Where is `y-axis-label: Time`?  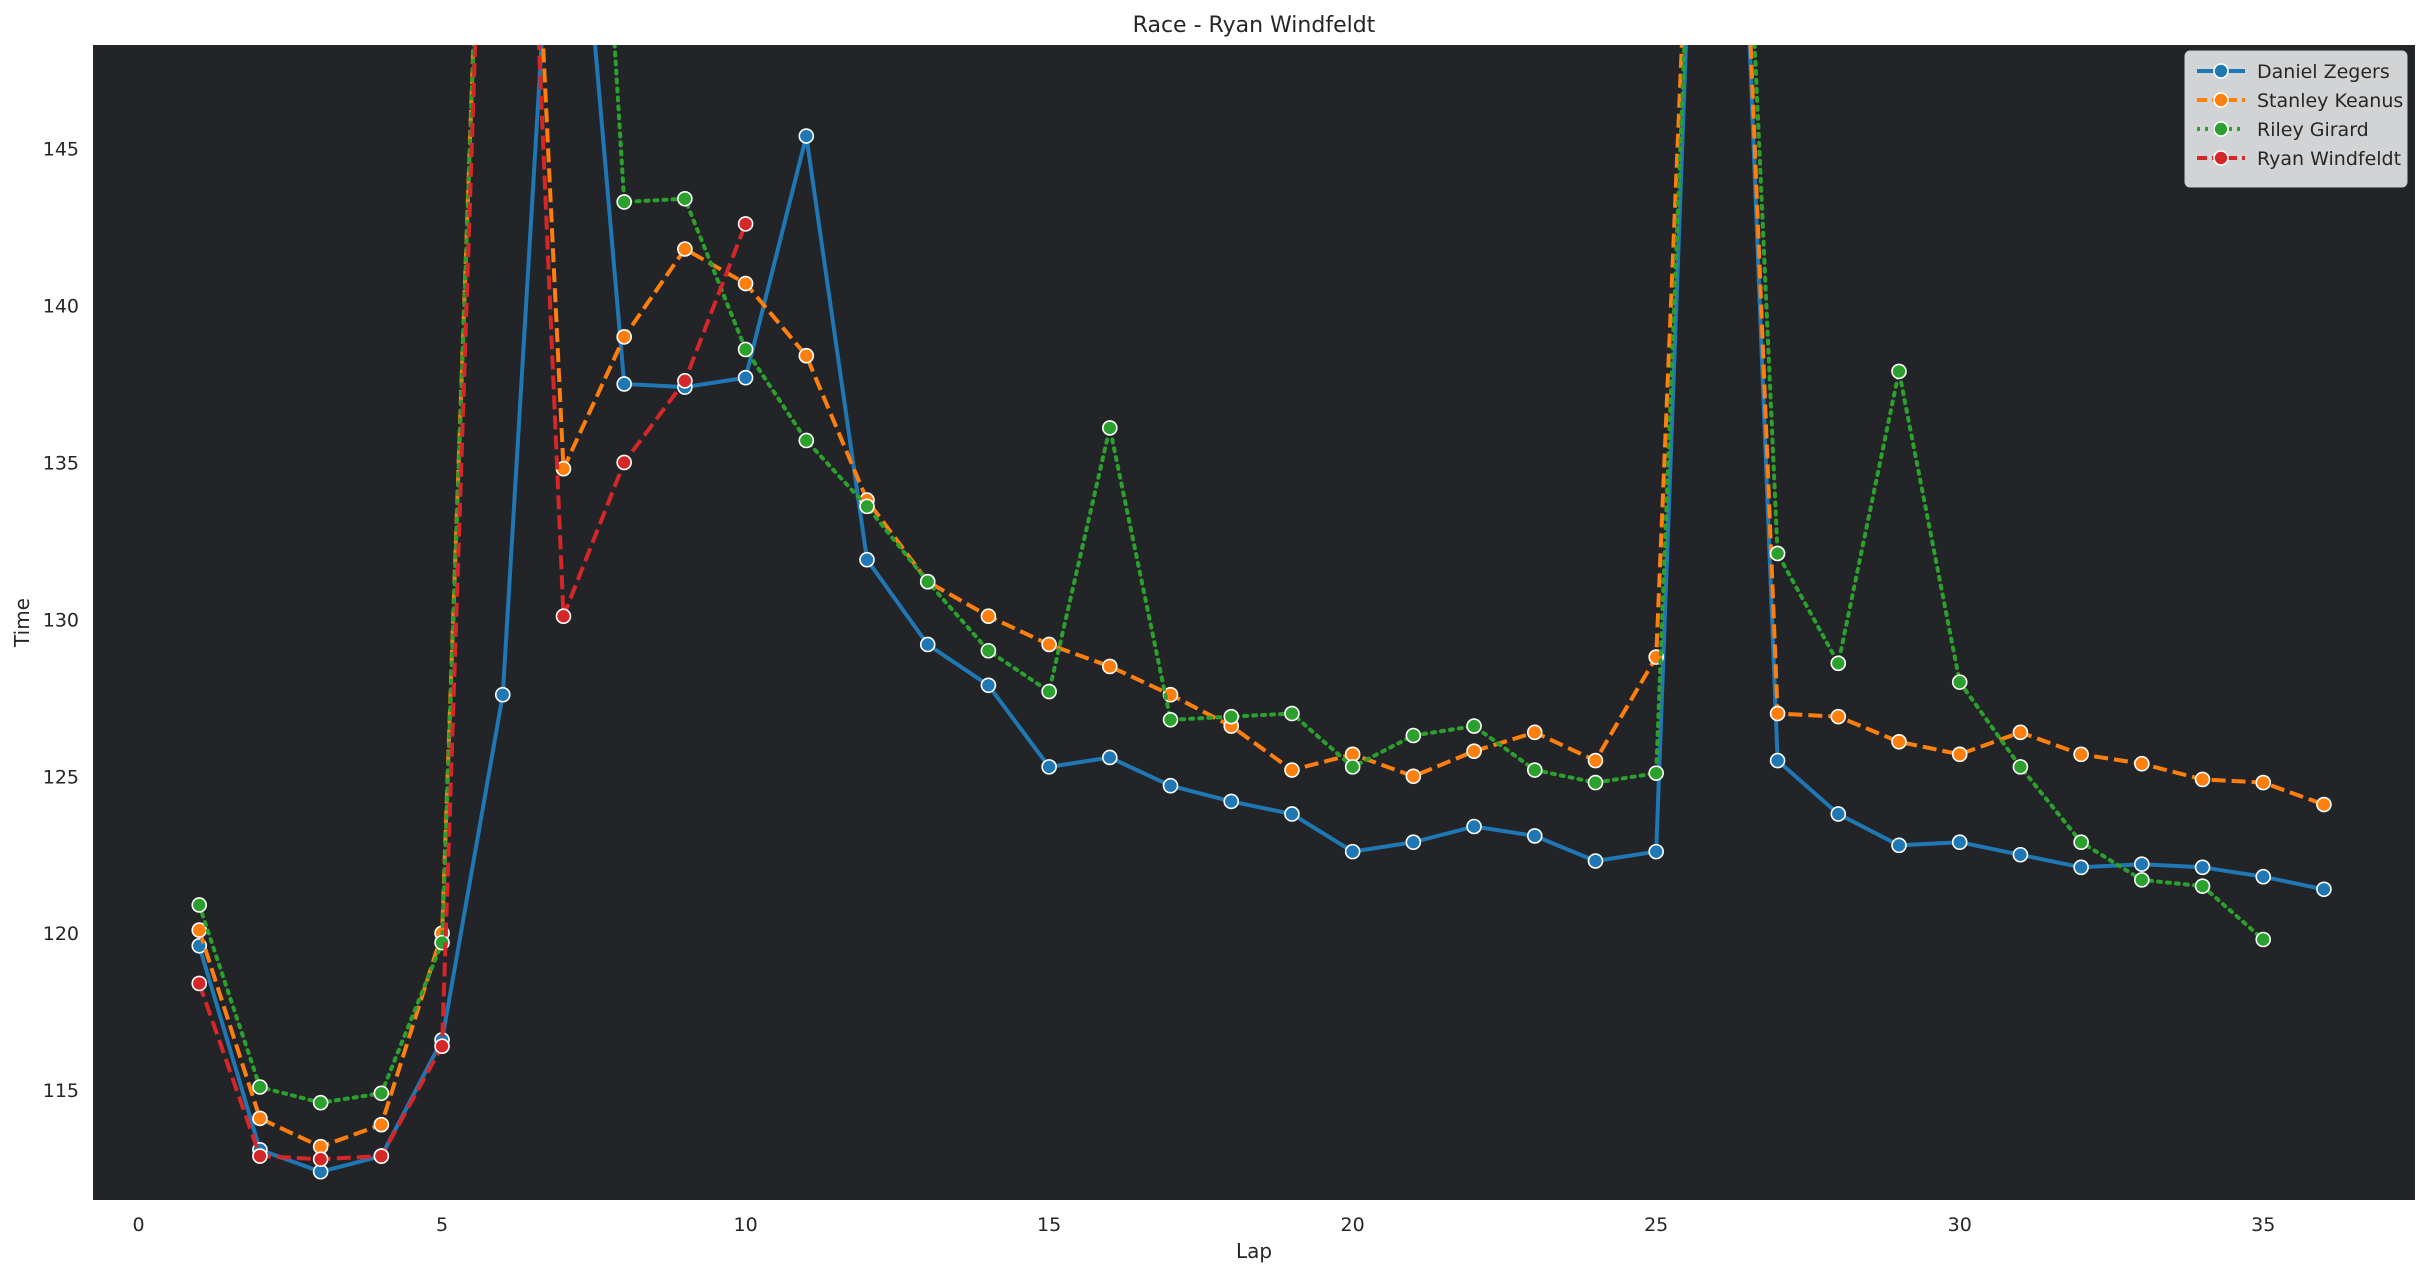 y-axis-label: Time is located at coordinates (22, 623).